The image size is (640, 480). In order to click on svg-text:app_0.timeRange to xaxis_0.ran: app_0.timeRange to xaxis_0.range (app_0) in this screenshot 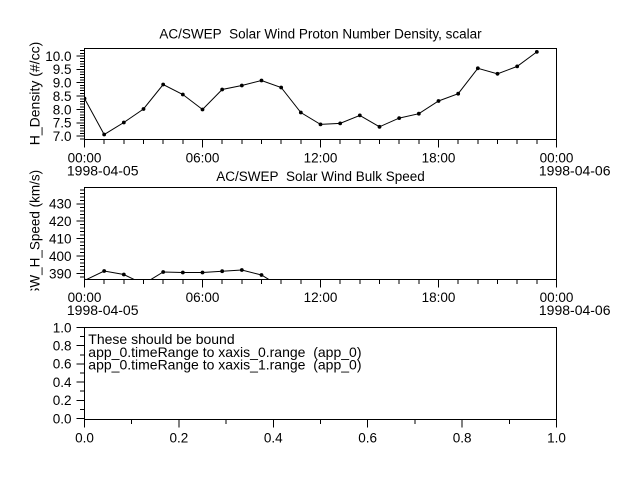, I will do `click(224, 352)`.